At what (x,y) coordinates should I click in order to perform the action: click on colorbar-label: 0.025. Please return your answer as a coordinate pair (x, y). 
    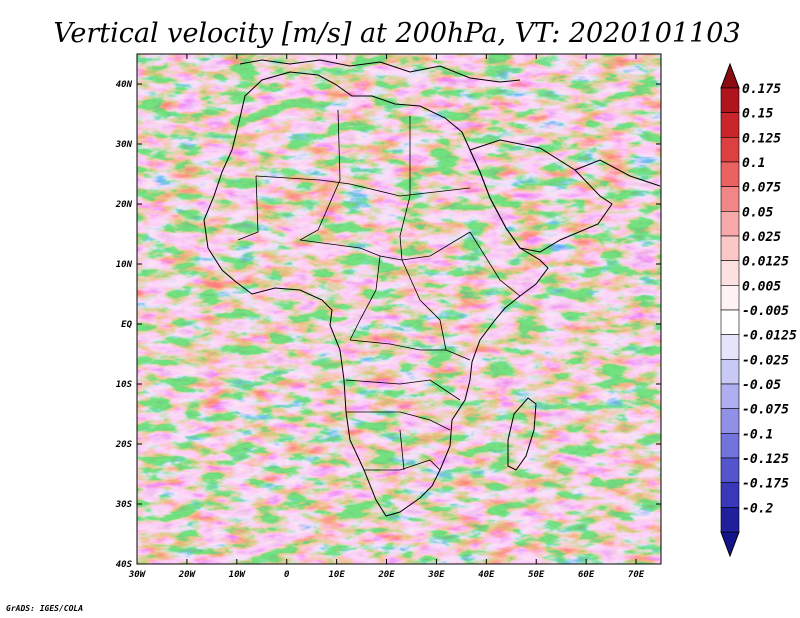
    Looking at the image, I should click on (761, 237).